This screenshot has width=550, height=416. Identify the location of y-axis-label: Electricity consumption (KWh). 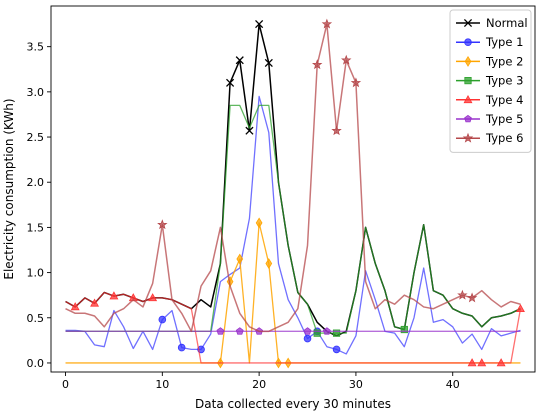
(9, 188).